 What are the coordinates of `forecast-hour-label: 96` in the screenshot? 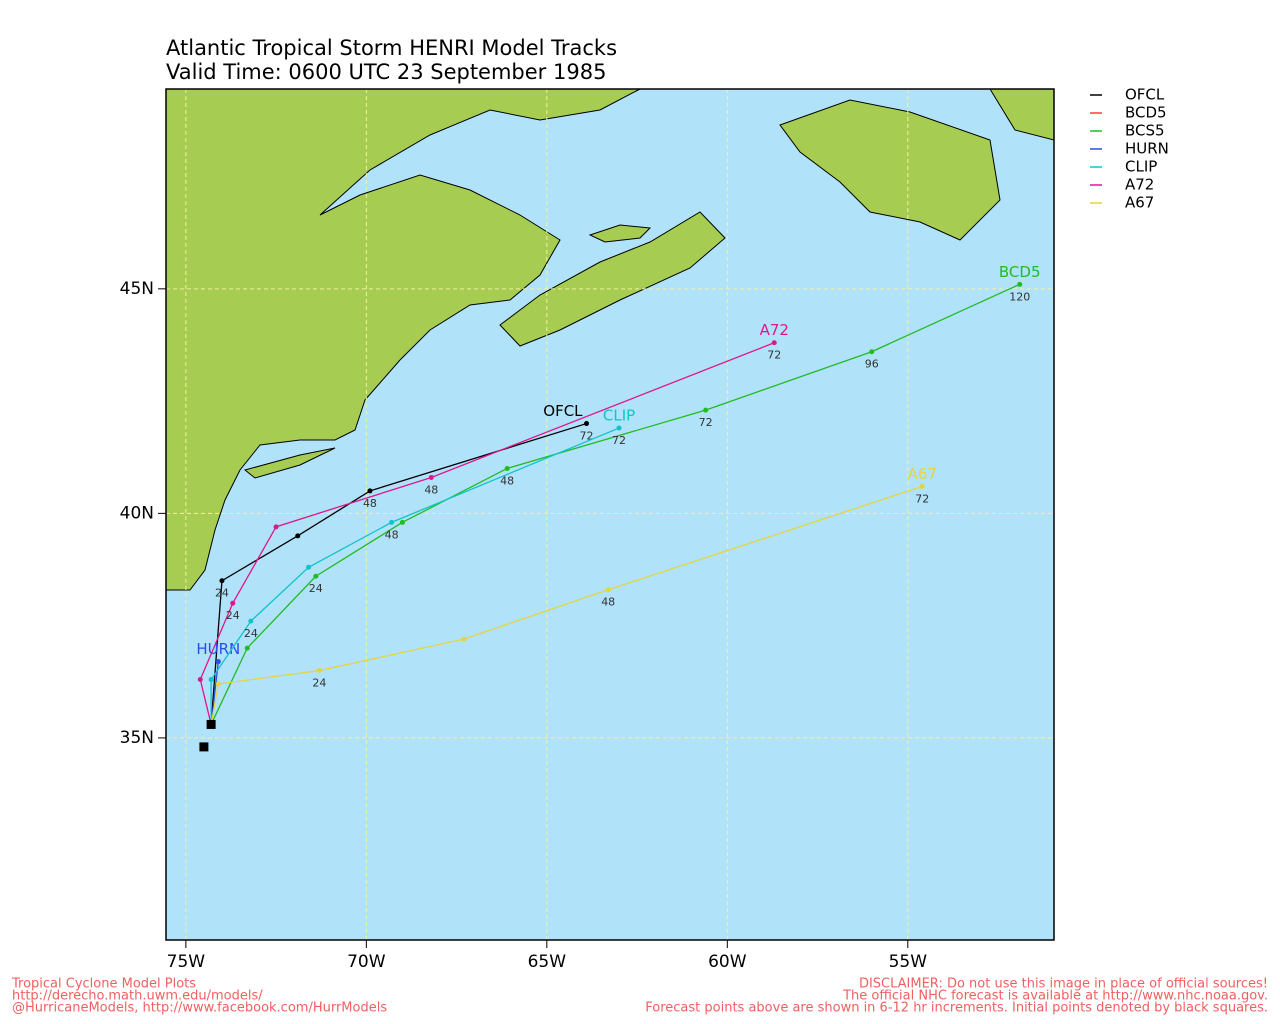 It's located at (872, 364).